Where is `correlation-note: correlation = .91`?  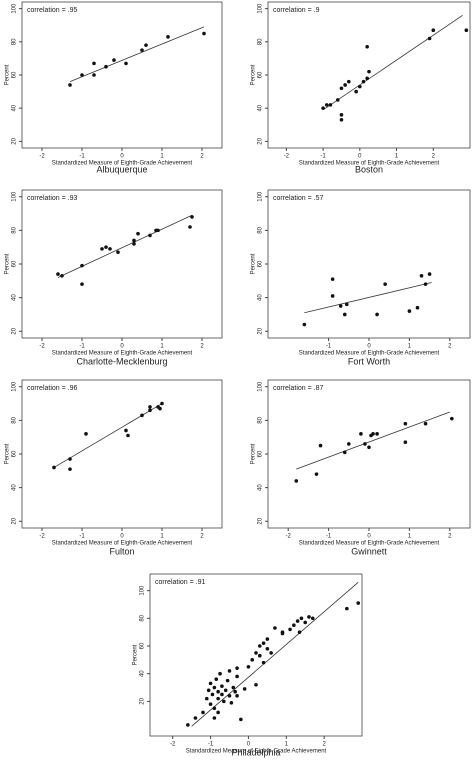 correlation-note: correlation = .91 is located at coordinates (180, 582).